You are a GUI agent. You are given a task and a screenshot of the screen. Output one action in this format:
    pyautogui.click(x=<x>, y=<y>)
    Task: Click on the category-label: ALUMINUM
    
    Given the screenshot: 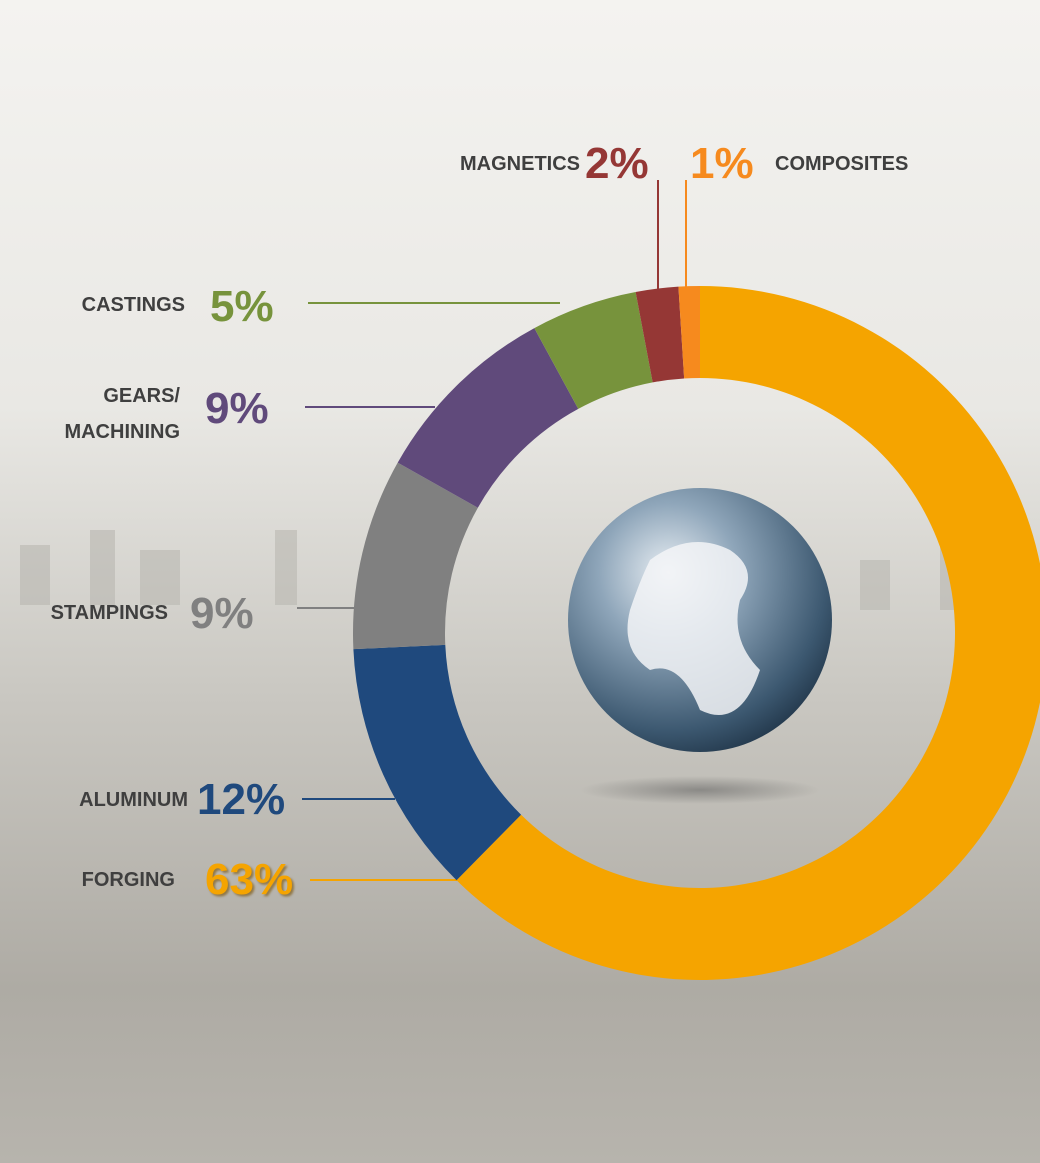 What is the action you would take?
    pyautogui.click(x=133, y=800)
    